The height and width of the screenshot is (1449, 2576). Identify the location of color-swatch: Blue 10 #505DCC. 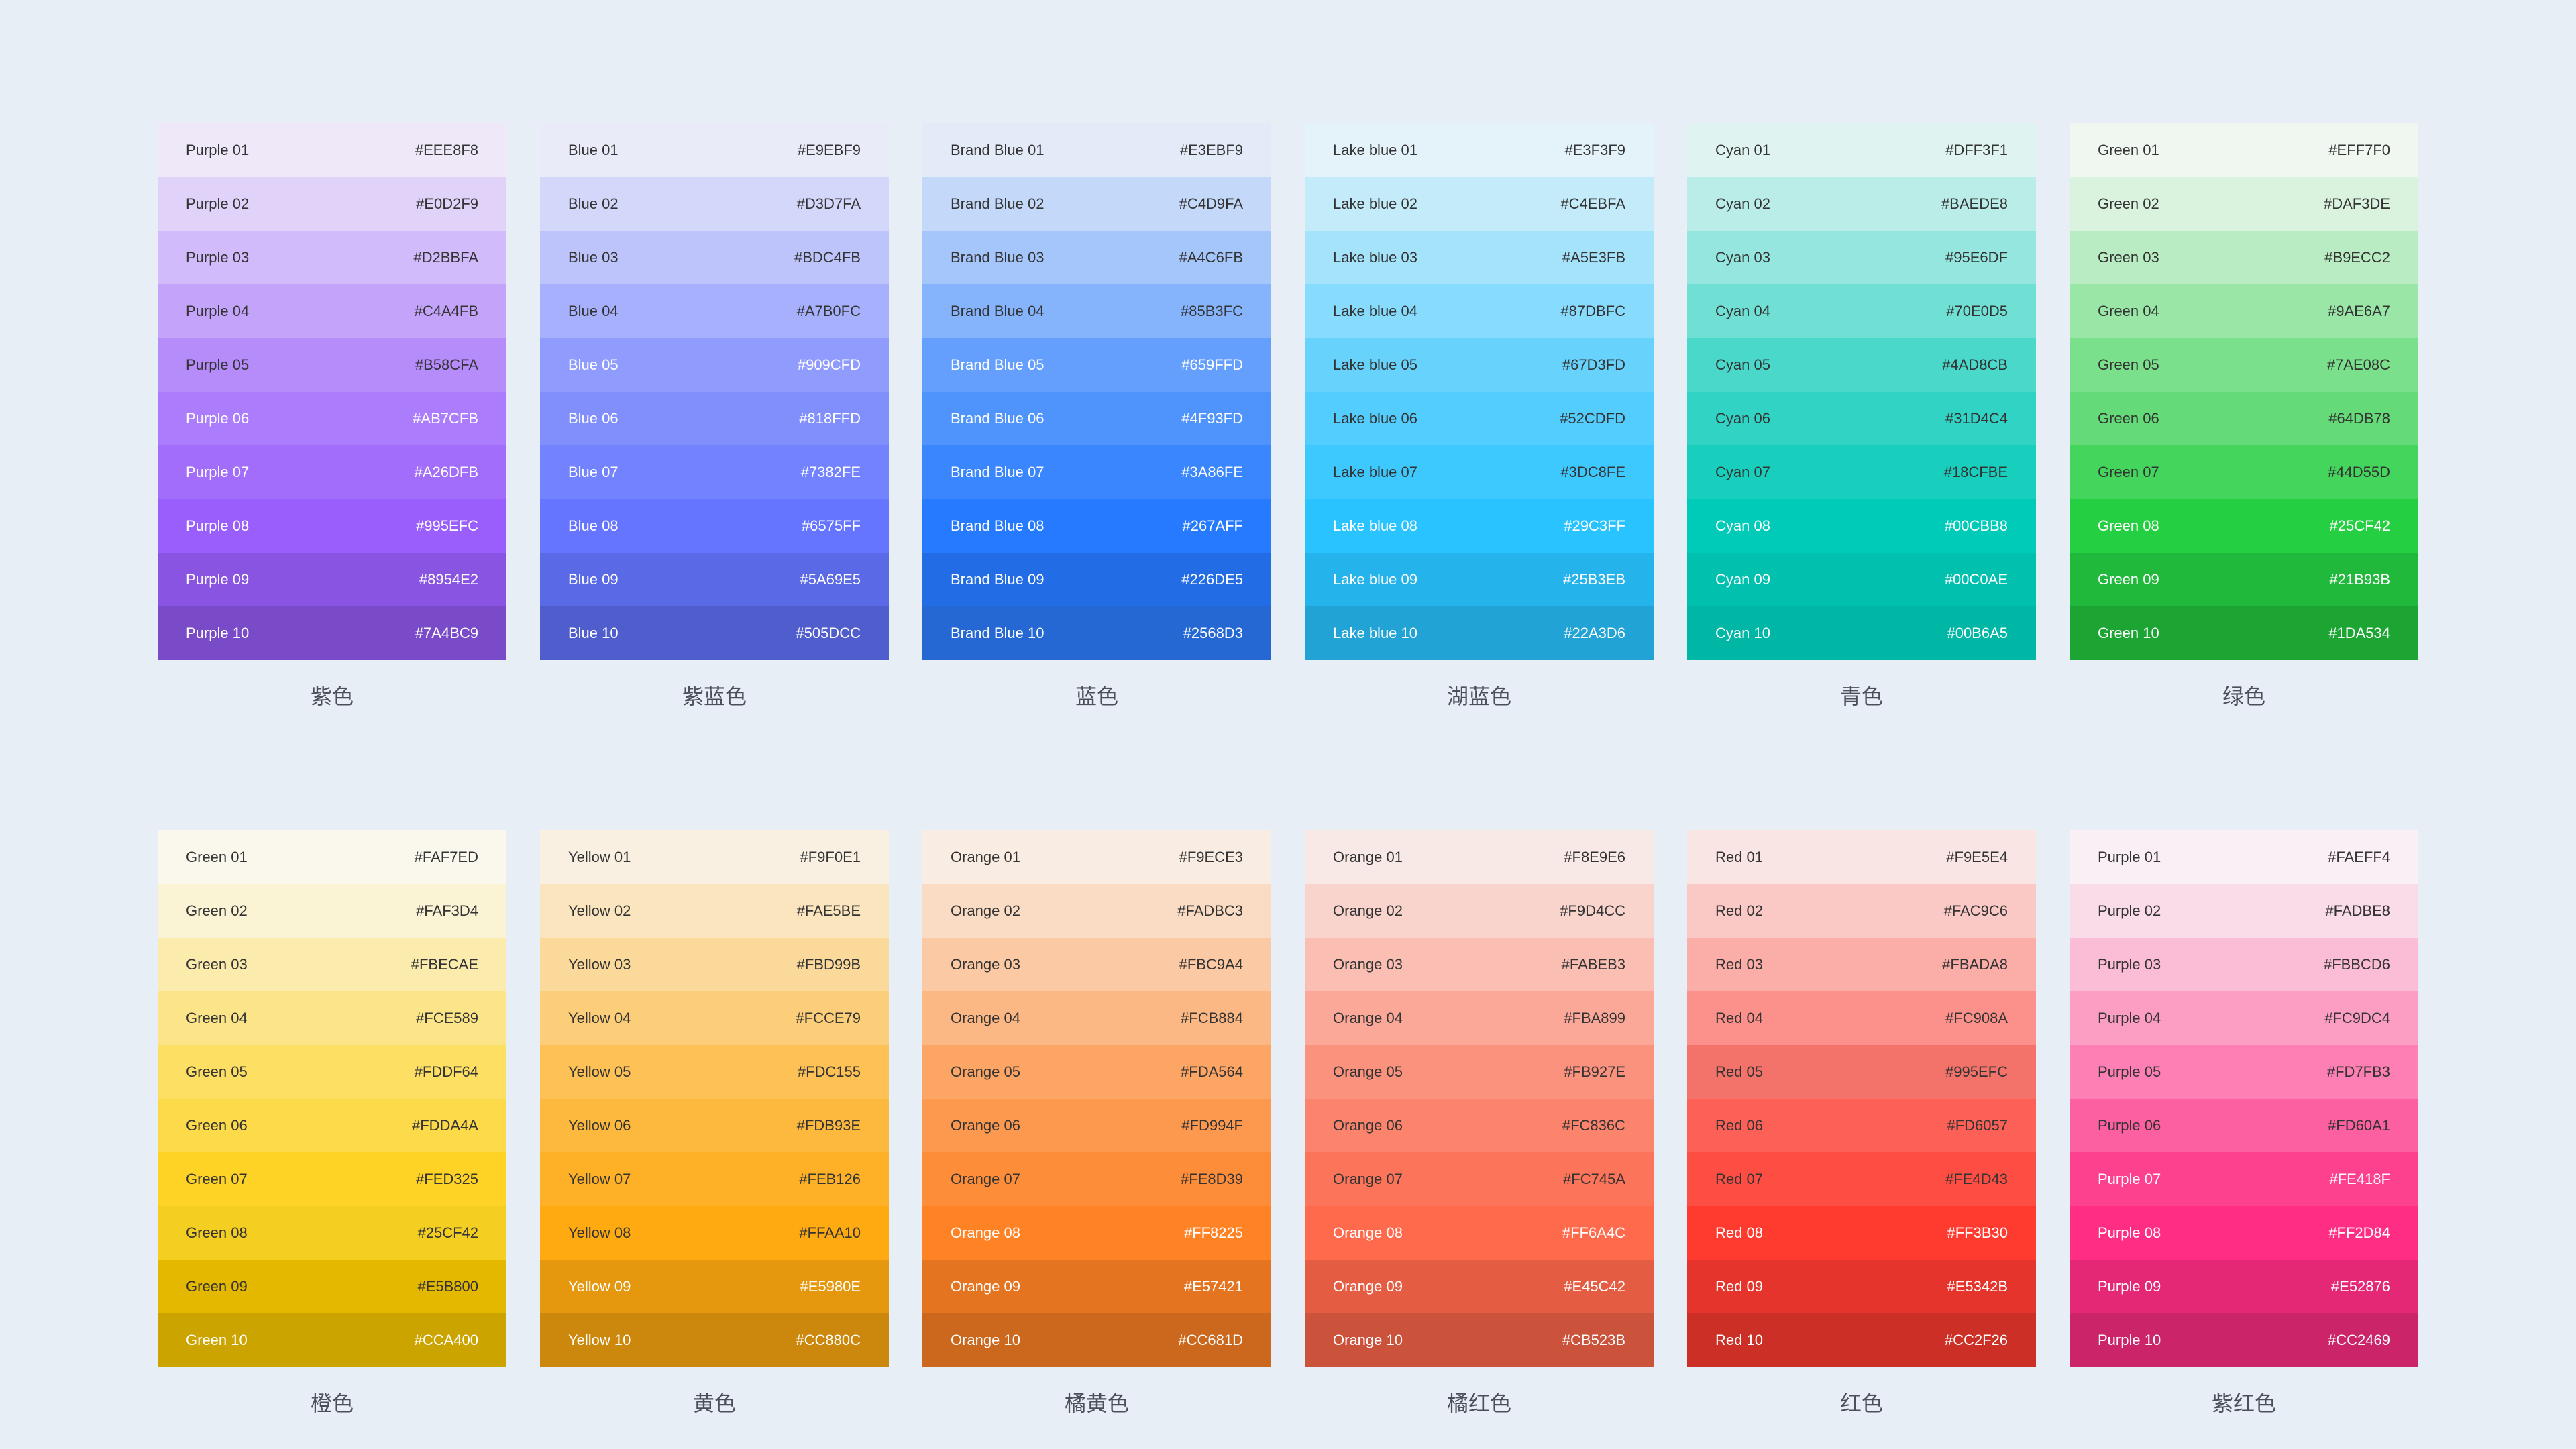
(714, 633).